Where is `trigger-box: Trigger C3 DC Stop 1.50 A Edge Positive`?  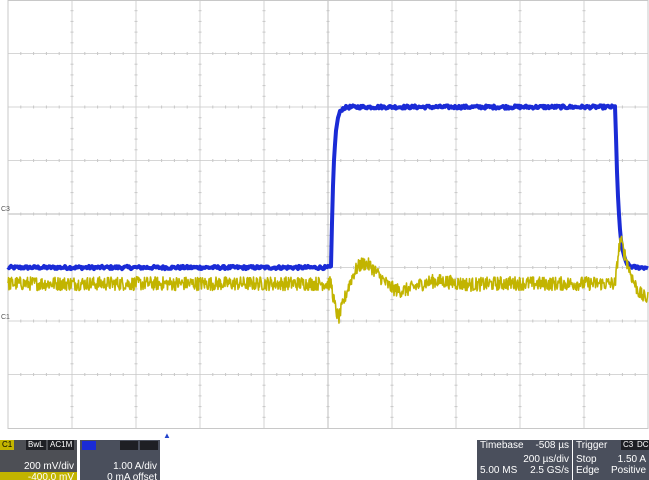 trigger-box: Trigger C3 DC Stop 1.50 A Edge Positive is located at coordinates (611, 460).